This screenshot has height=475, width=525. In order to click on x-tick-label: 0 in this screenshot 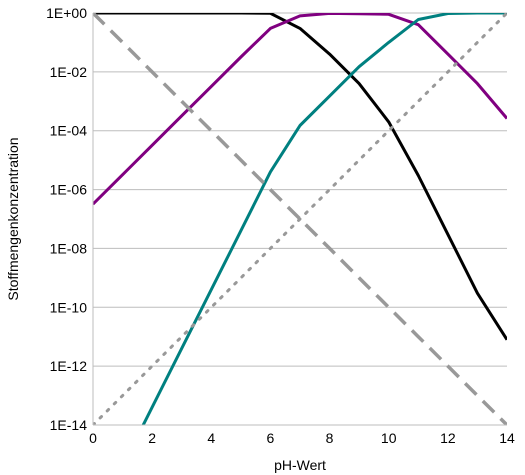, I will do `click(93, 438)`.